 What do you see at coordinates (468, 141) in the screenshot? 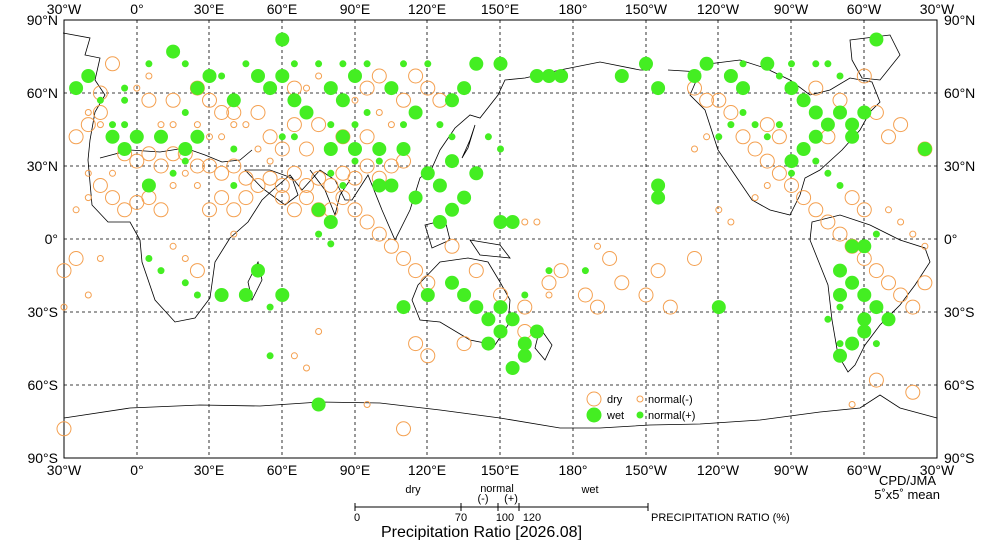
I see `coast-japan` at bounding box center [468, 141].